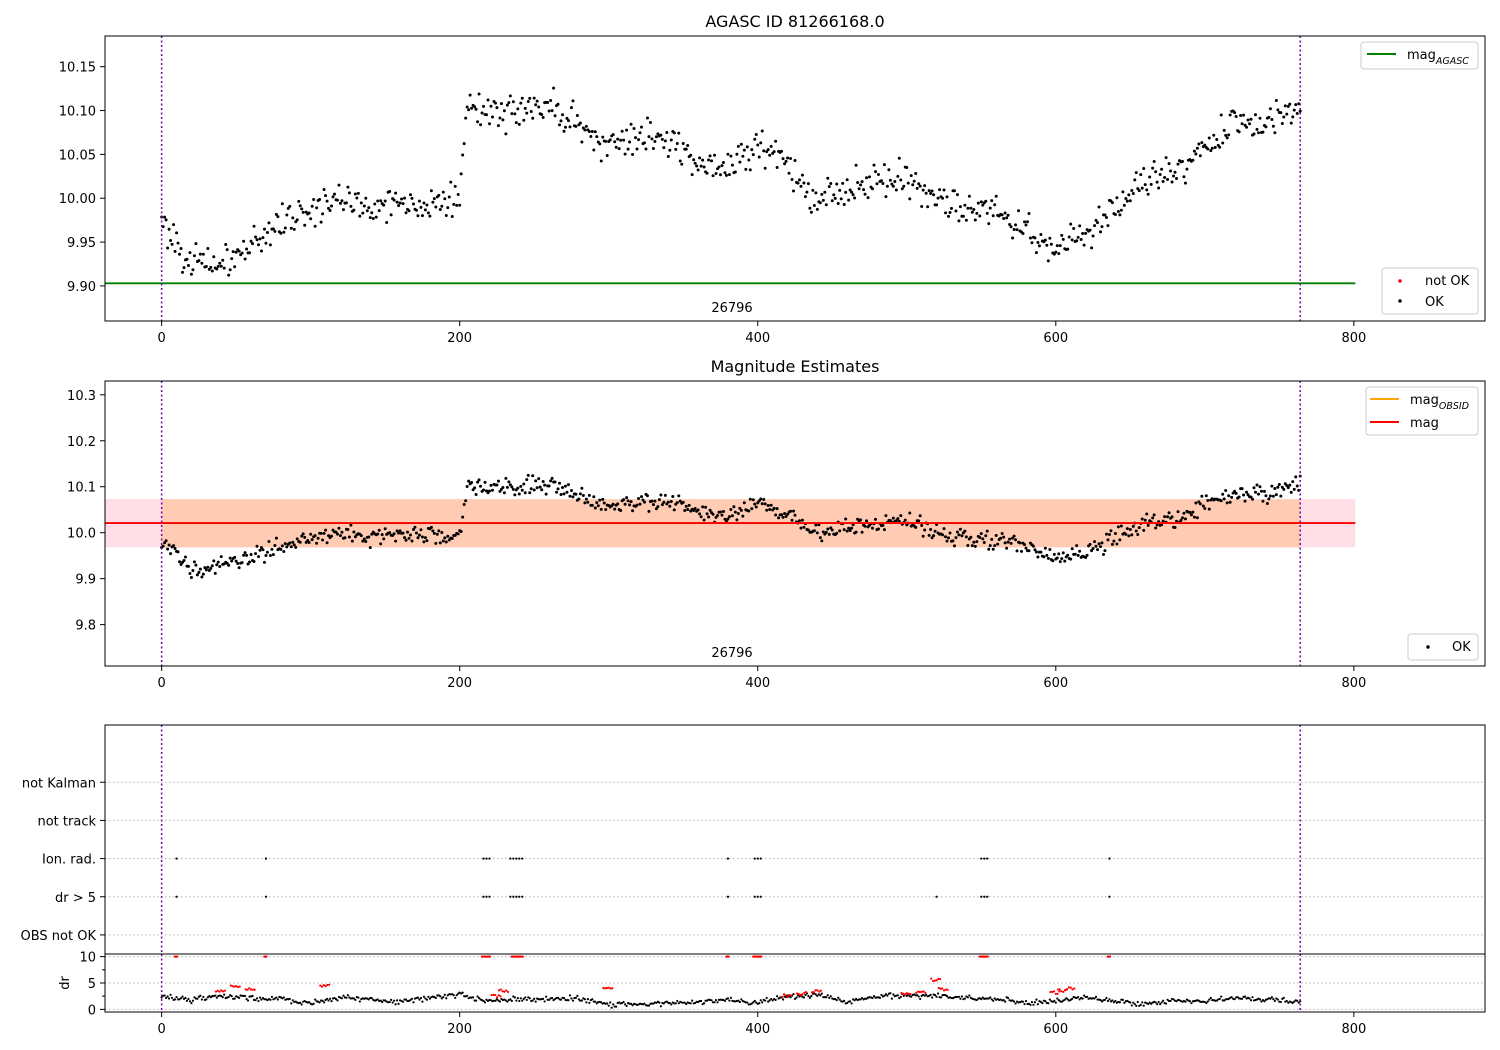 The height and width of the screenshot is (1050, 1500). What do you see at coordinates (85, 626) in the screenshot?
I see `y-tick-label: 9.8` at bounding box center [85, 626].